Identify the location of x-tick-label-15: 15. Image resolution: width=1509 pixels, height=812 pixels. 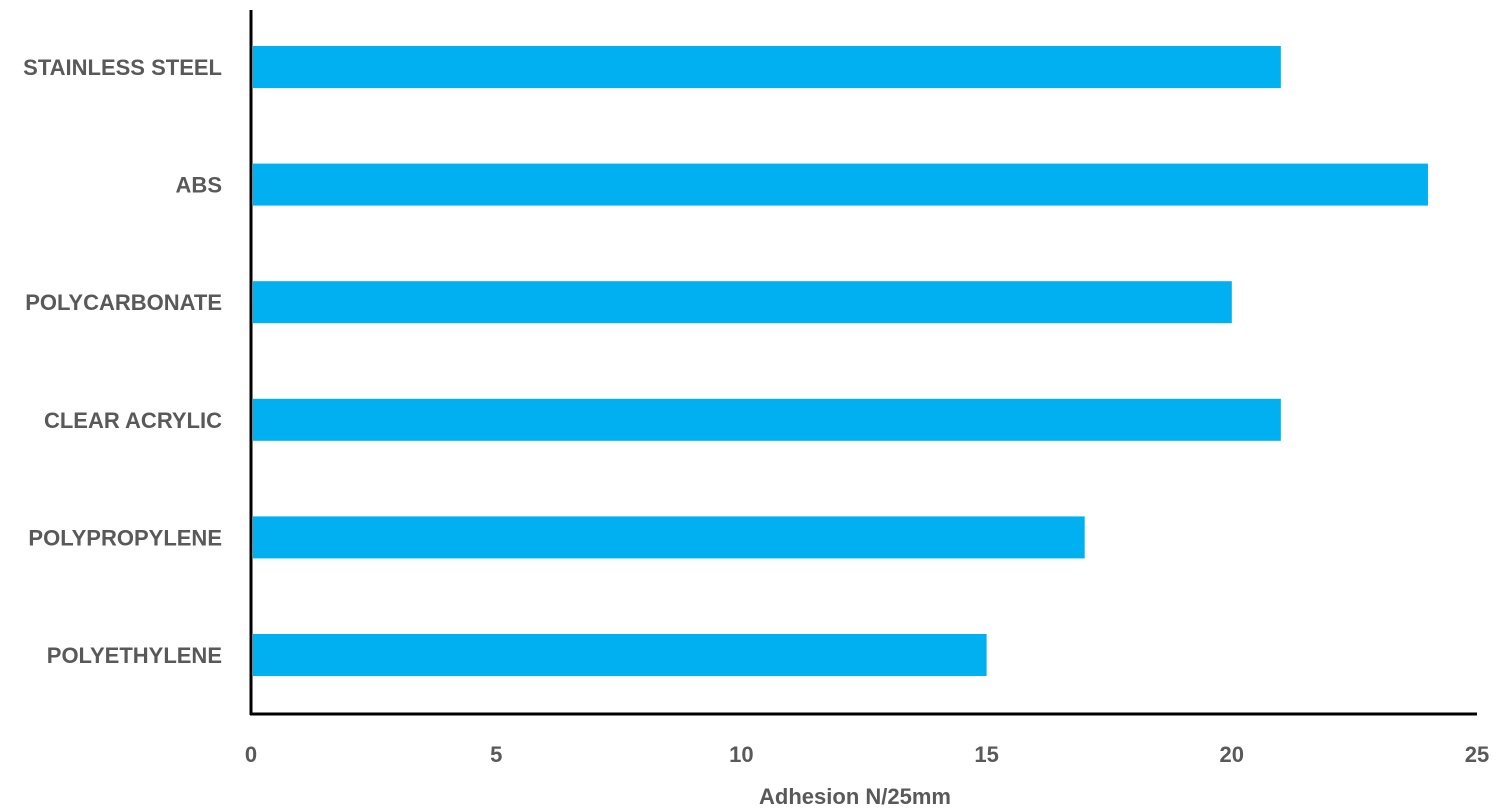
(986, 754).